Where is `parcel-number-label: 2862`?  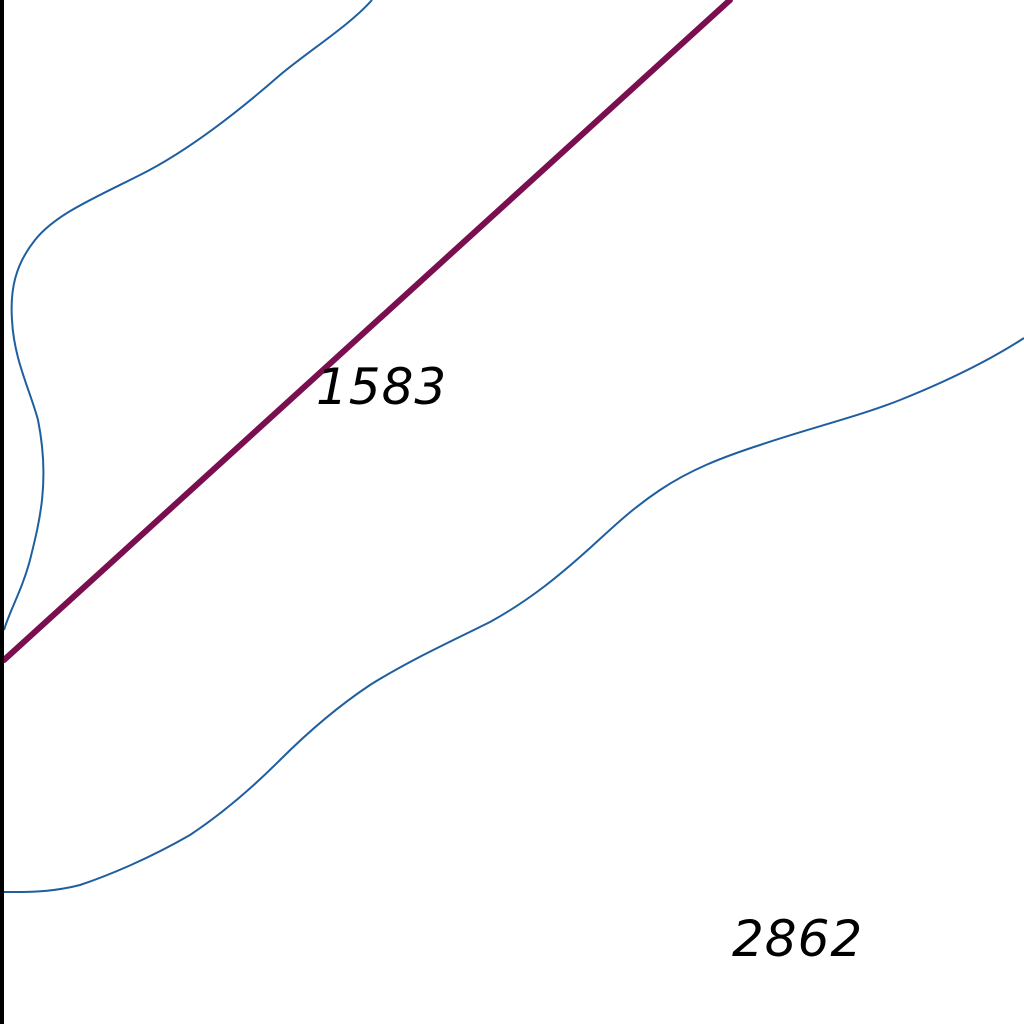 parcel-number-label: 2862 is located at coordinates (798, 939).